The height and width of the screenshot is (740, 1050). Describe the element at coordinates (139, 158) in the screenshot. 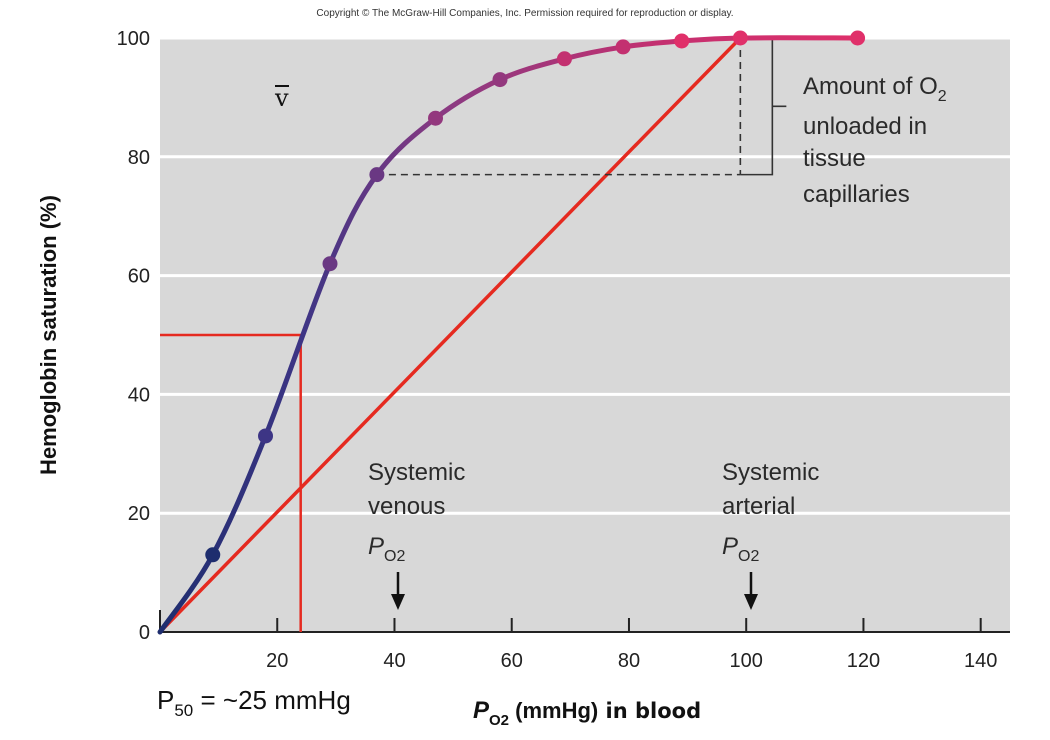

I see `y-tick-label-80: 80` at that location.